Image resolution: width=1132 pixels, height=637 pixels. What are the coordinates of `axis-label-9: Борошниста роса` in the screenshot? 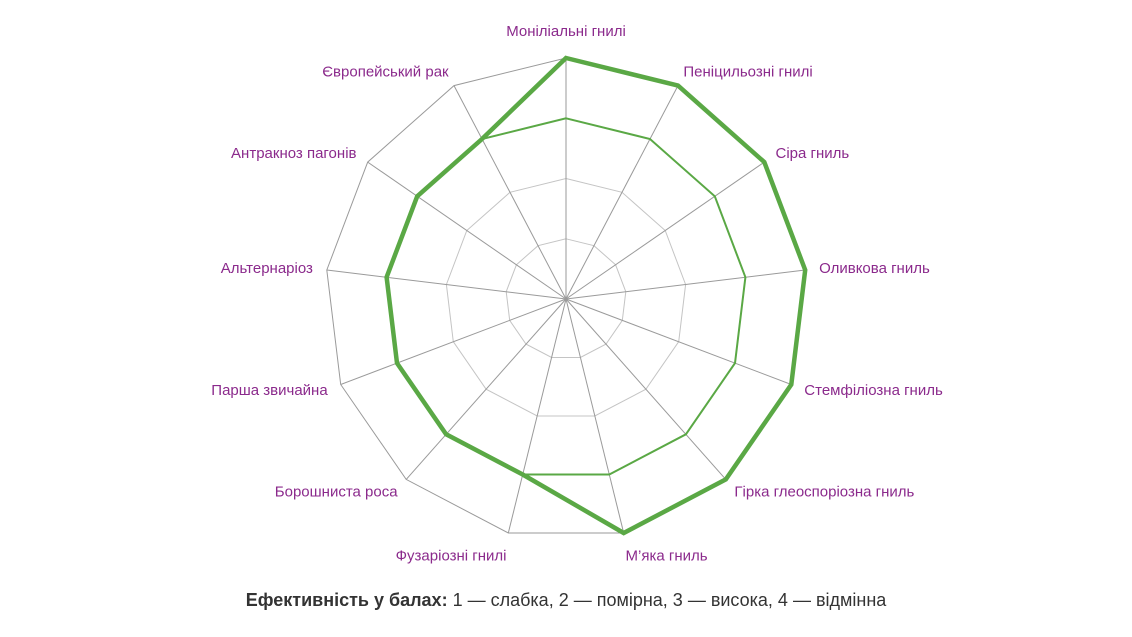 It's located at (336, 491).